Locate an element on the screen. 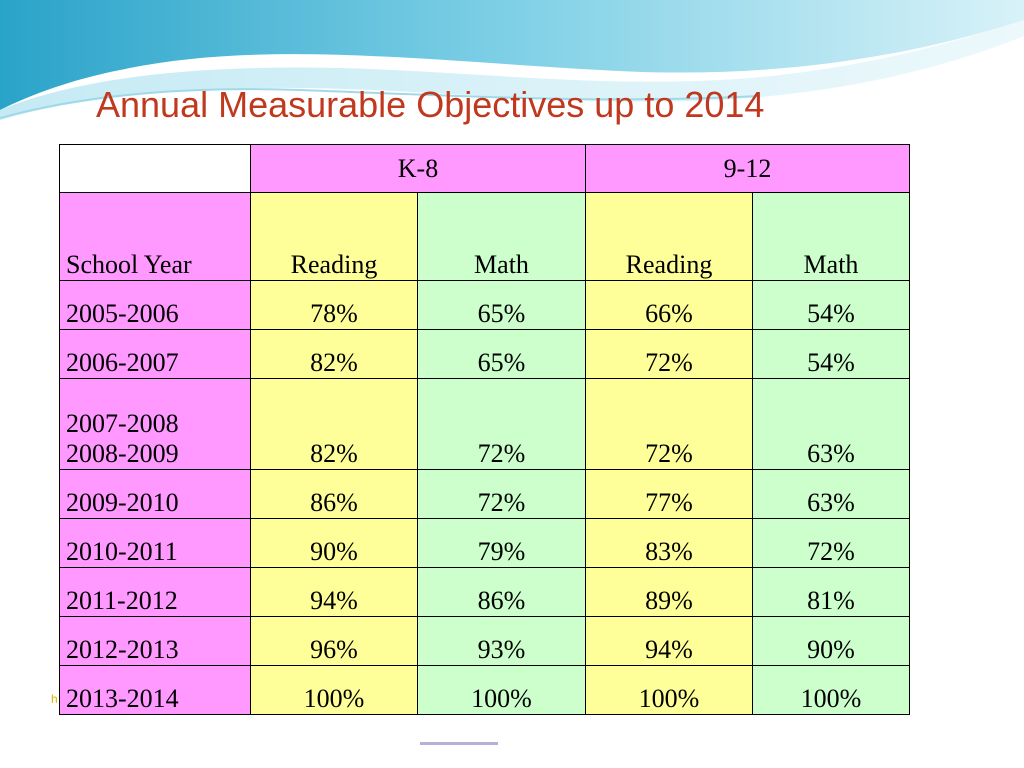  hs-math-cell: 100% is located at coordinates (831, 690).